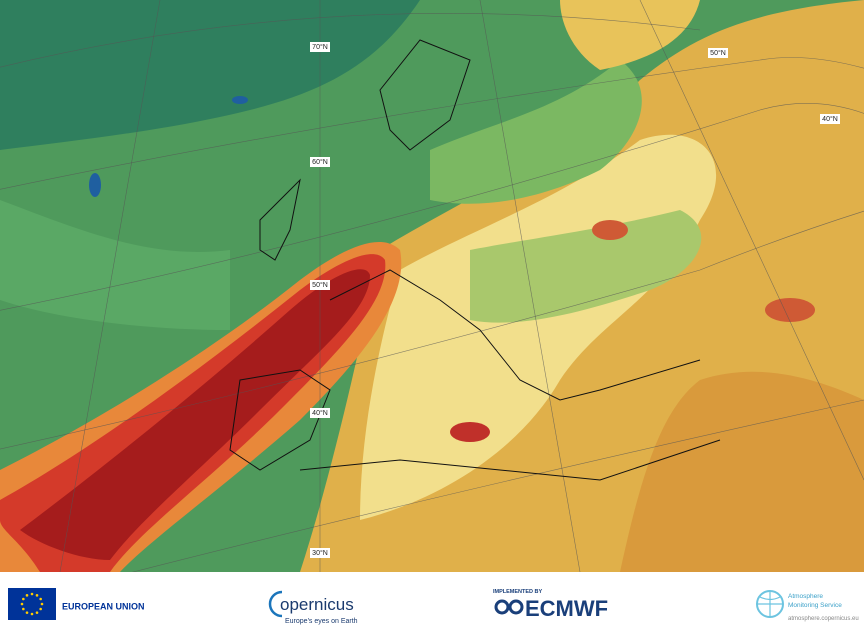  What do you see at coordinates (823, 619) in the screenshot?
I see `cams-url: atmosphere.copernicus.eu` at bounding box center [823, 619].